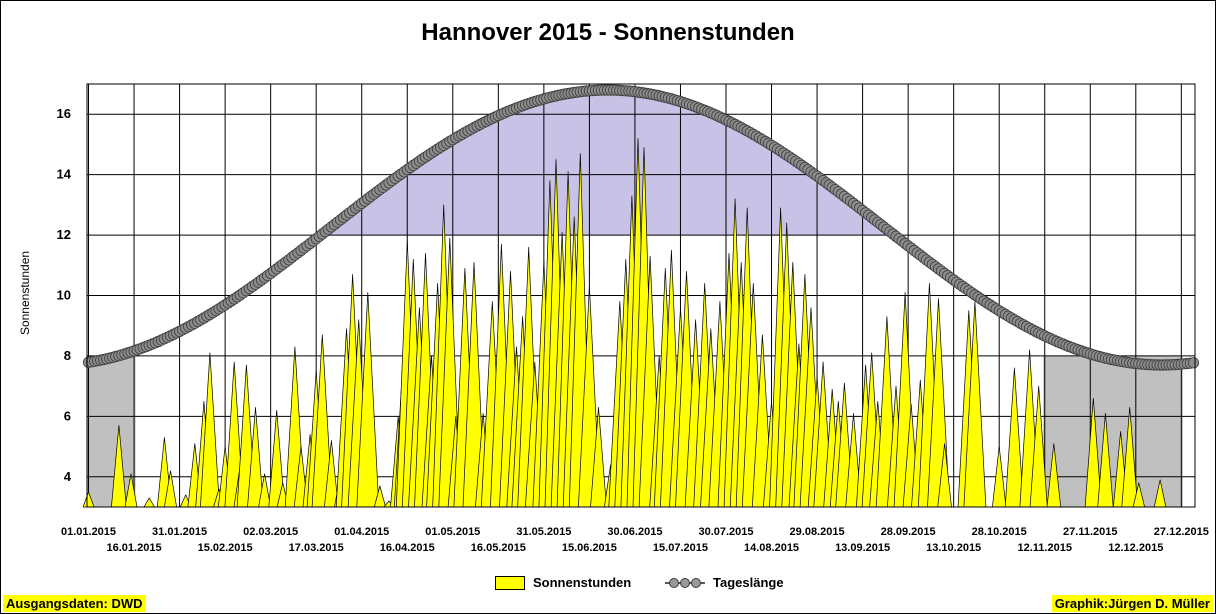  I want to click on x-tick-label-18: 28.09.2015, so click(908, 532).